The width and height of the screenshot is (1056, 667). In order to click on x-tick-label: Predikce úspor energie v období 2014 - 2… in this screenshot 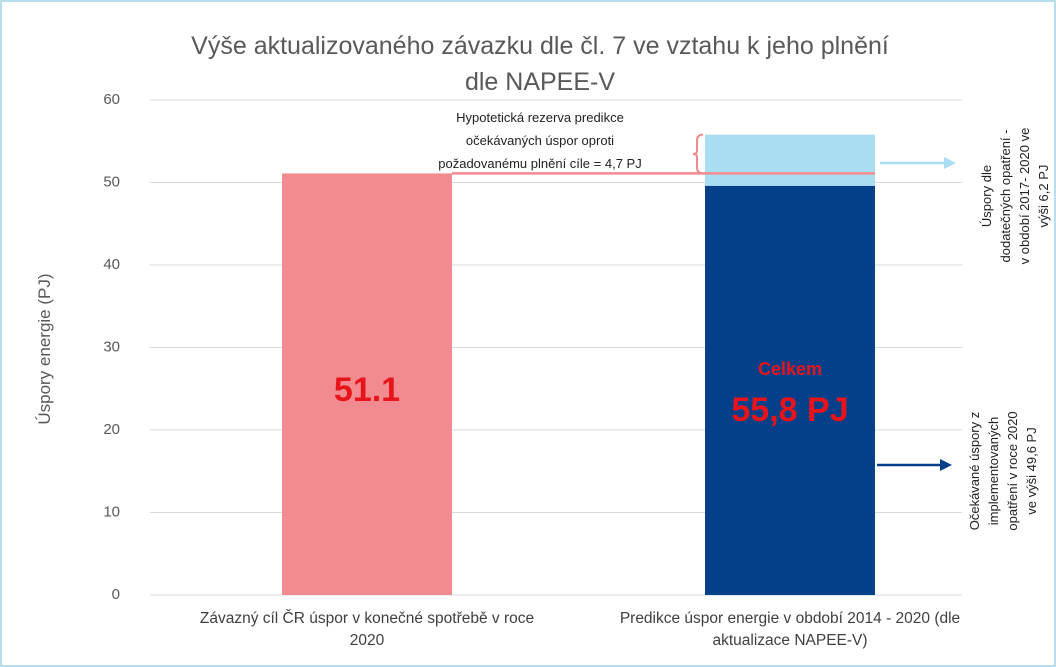, I will do `click(790, 629)`.